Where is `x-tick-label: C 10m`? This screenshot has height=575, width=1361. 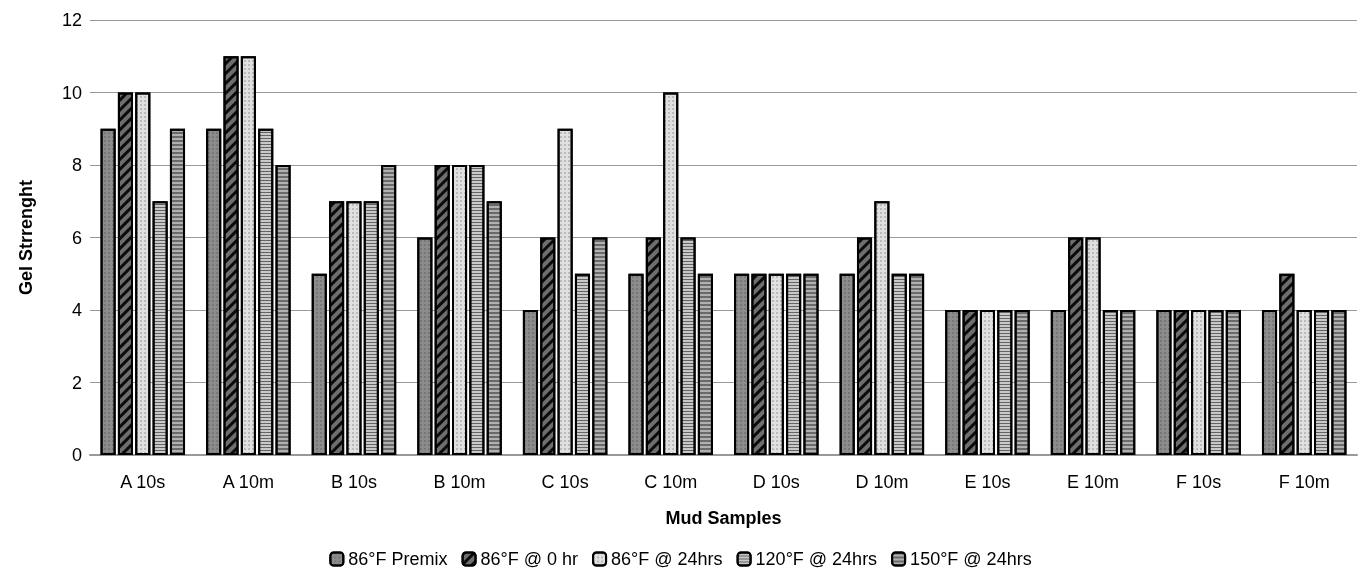
x-tick-label: C 10m is located at coordinates (671, 482).